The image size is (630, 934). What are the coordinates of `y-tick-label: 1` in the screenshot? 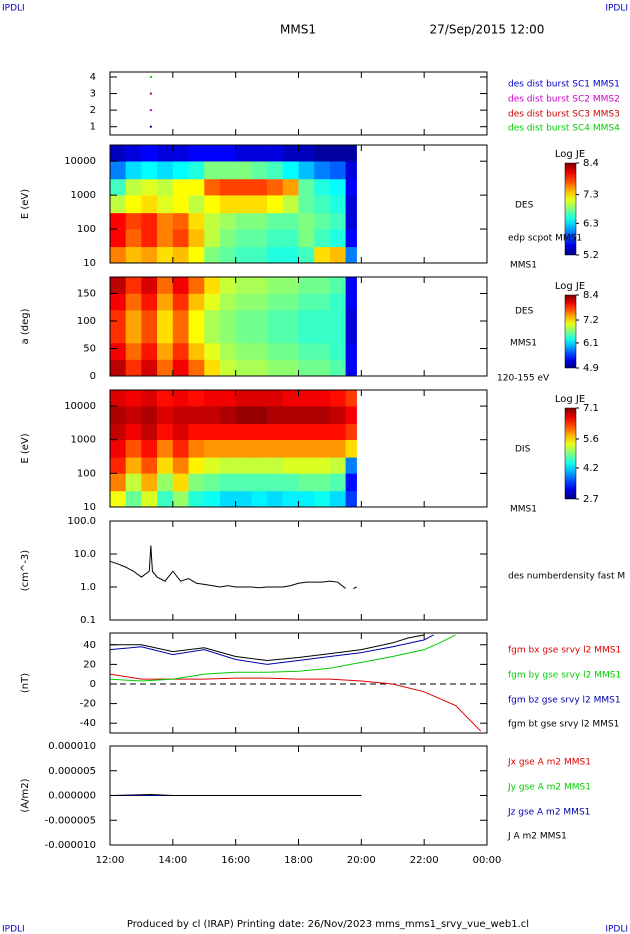 It's located at (93, 127).